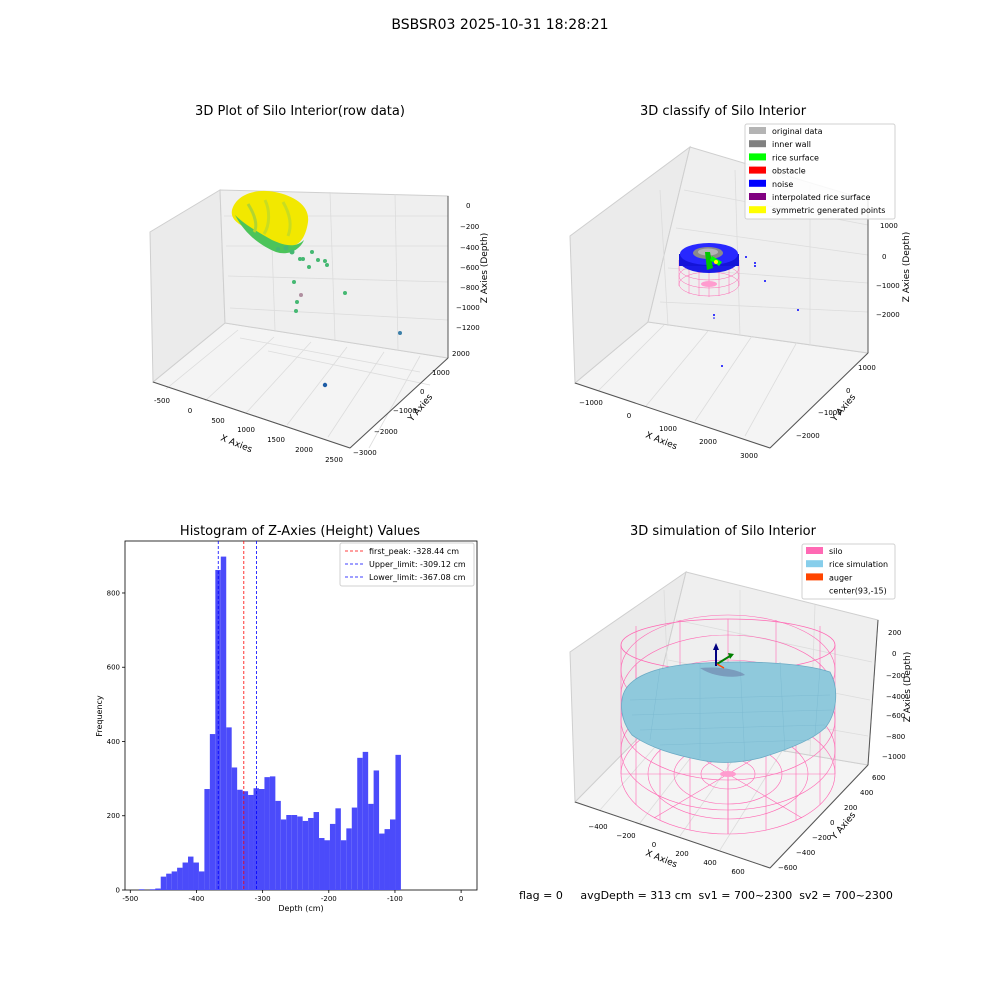  Describe the element at coordinates (591, 403) in the screenshot. I see `classify-xtick: −1000` at that location.